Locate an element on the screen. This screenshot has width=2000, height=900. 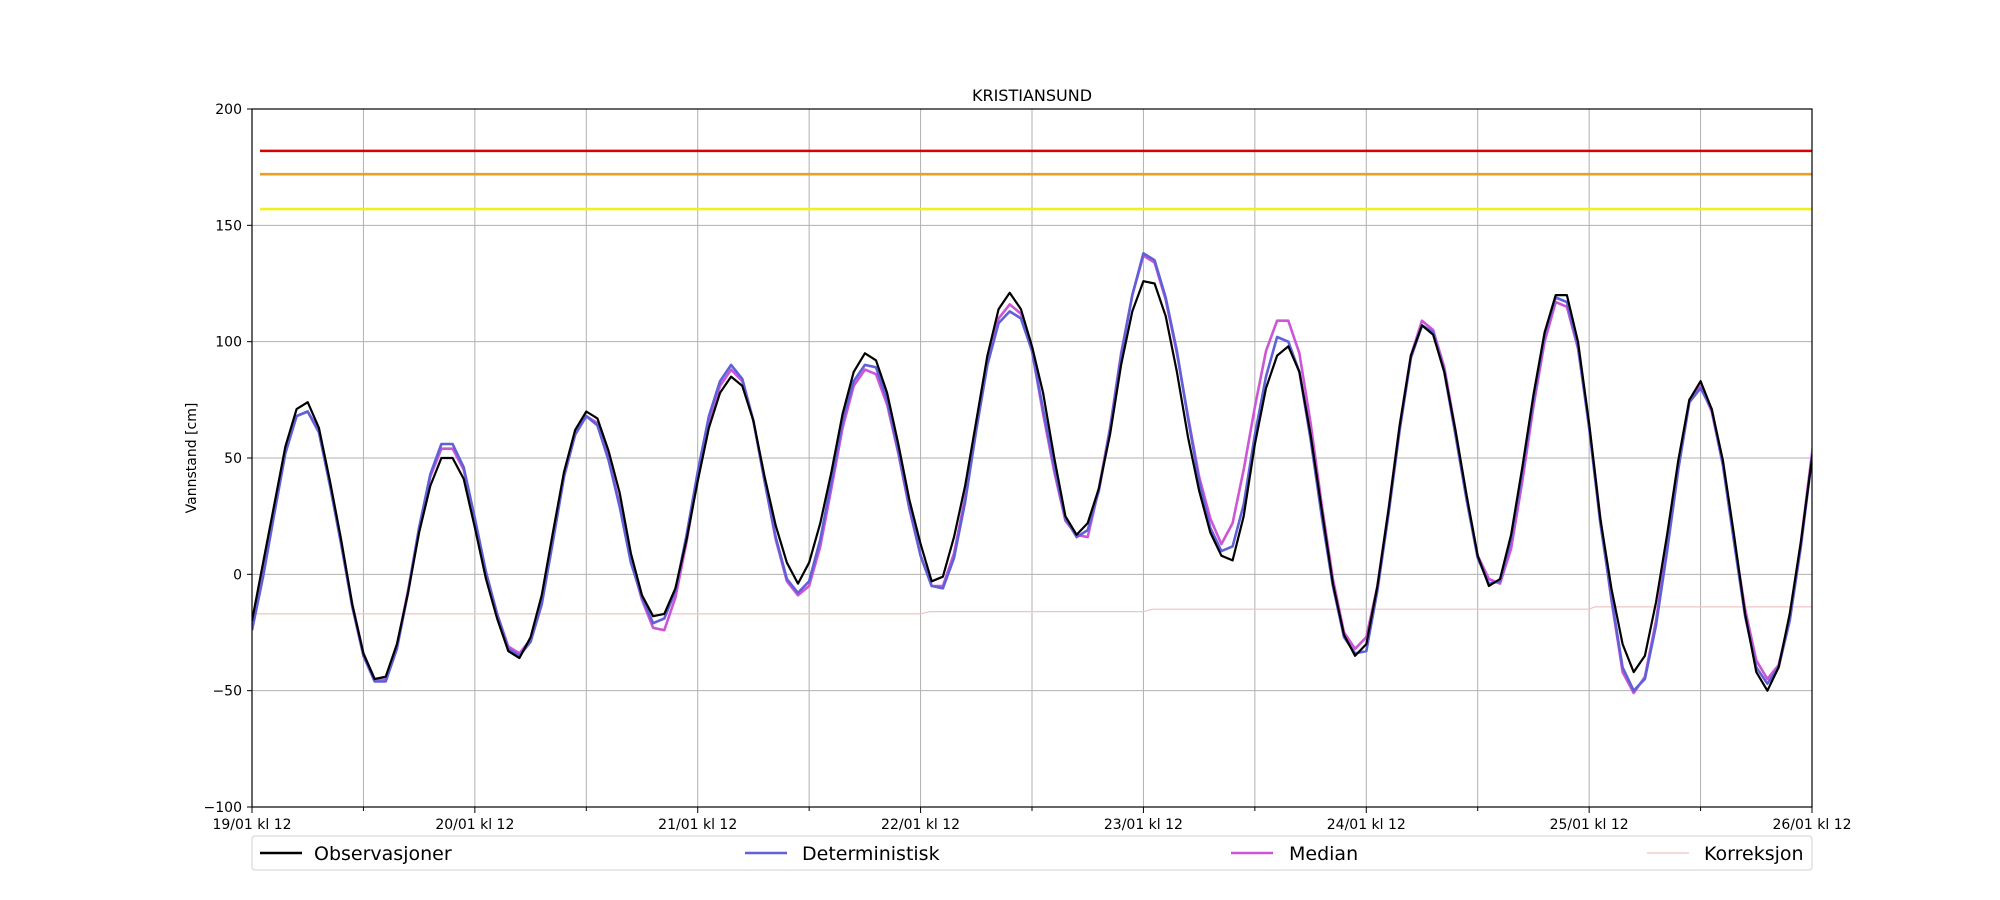
y-axis-label: Vannstand [cm] is located at coordinates (192, 458).